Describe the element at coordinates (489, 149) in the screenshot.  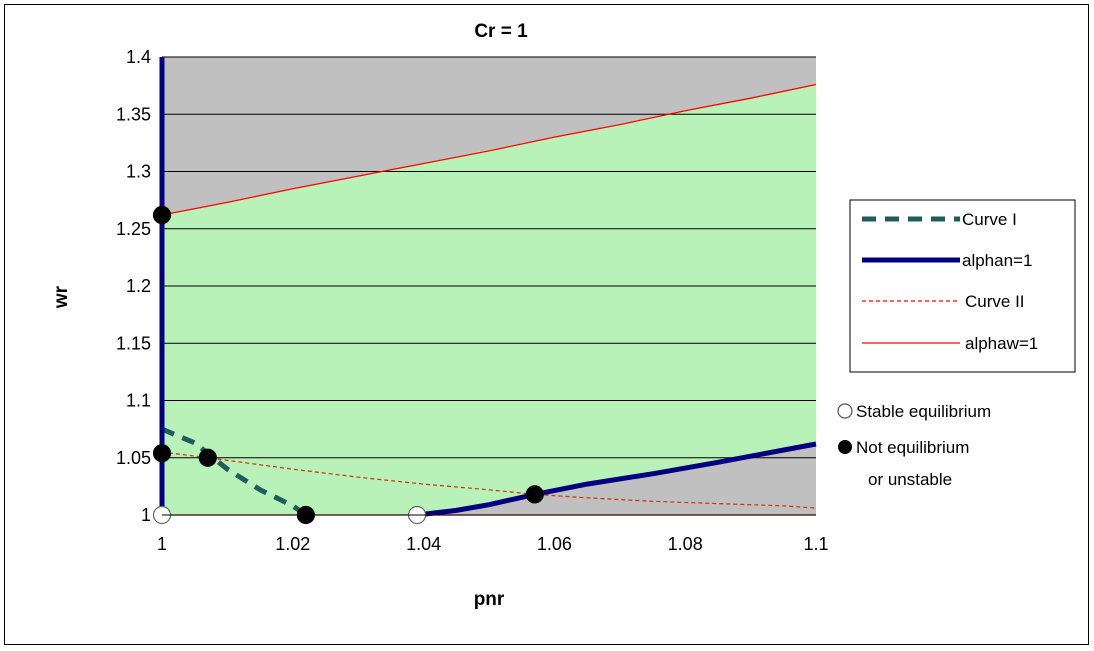
I see `series-alphaw-1-line` at that location.